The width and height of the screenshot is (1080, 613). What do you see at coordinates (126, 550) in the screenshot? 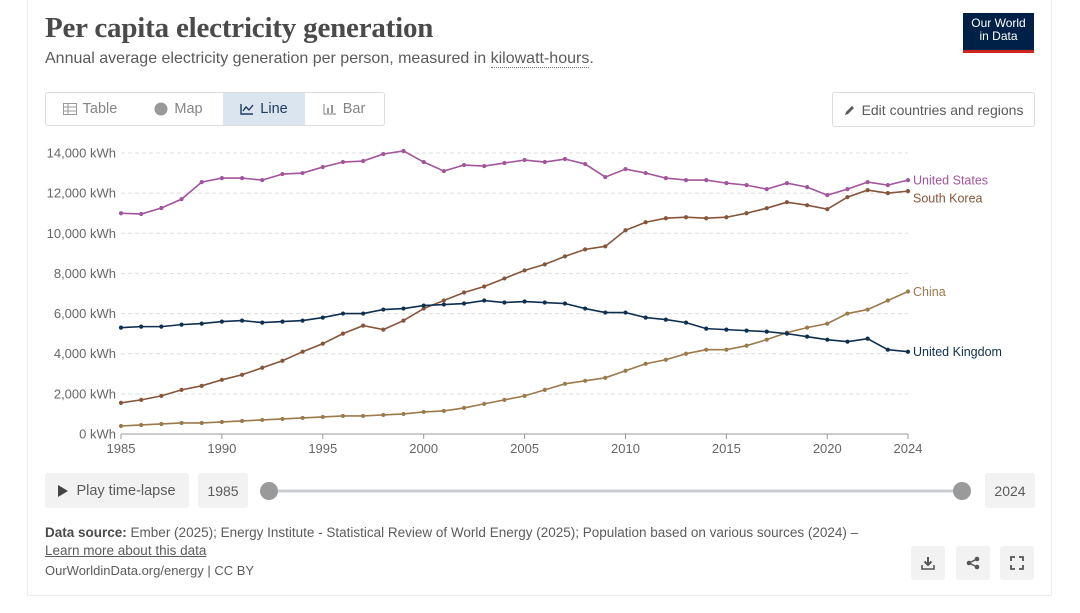
I see `learn-more: Learn more about this data` at bounding box center [126, 550].